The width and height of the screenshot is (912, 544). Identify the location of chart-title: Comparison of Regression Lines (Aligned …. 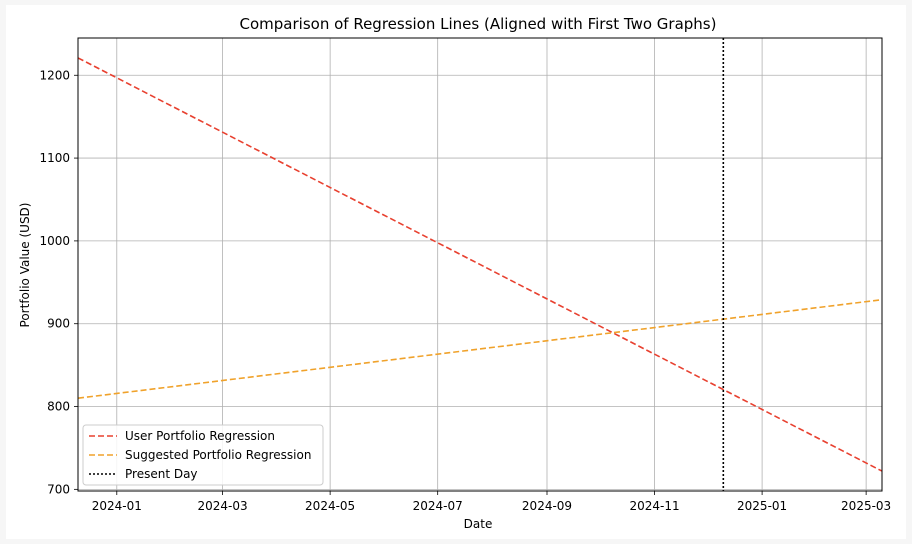
(478, 24).